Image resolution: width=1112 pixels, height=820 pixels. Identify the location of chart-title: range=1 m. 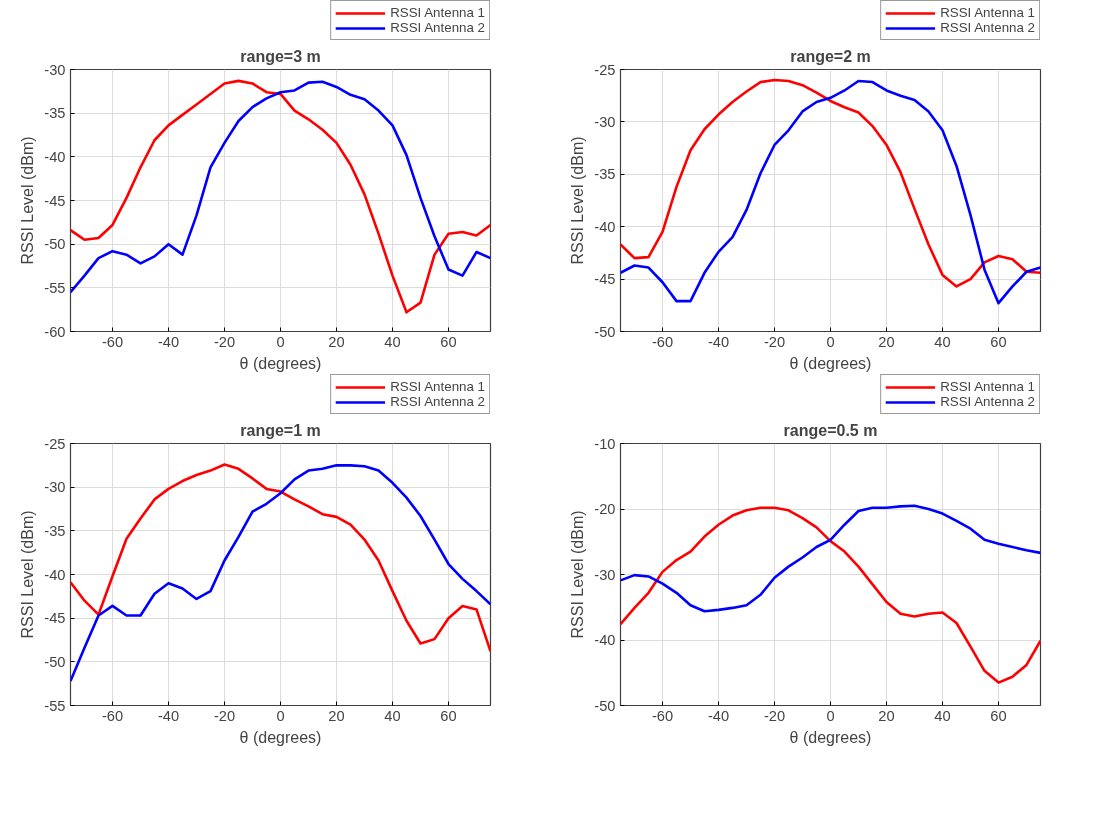
(280, 430).